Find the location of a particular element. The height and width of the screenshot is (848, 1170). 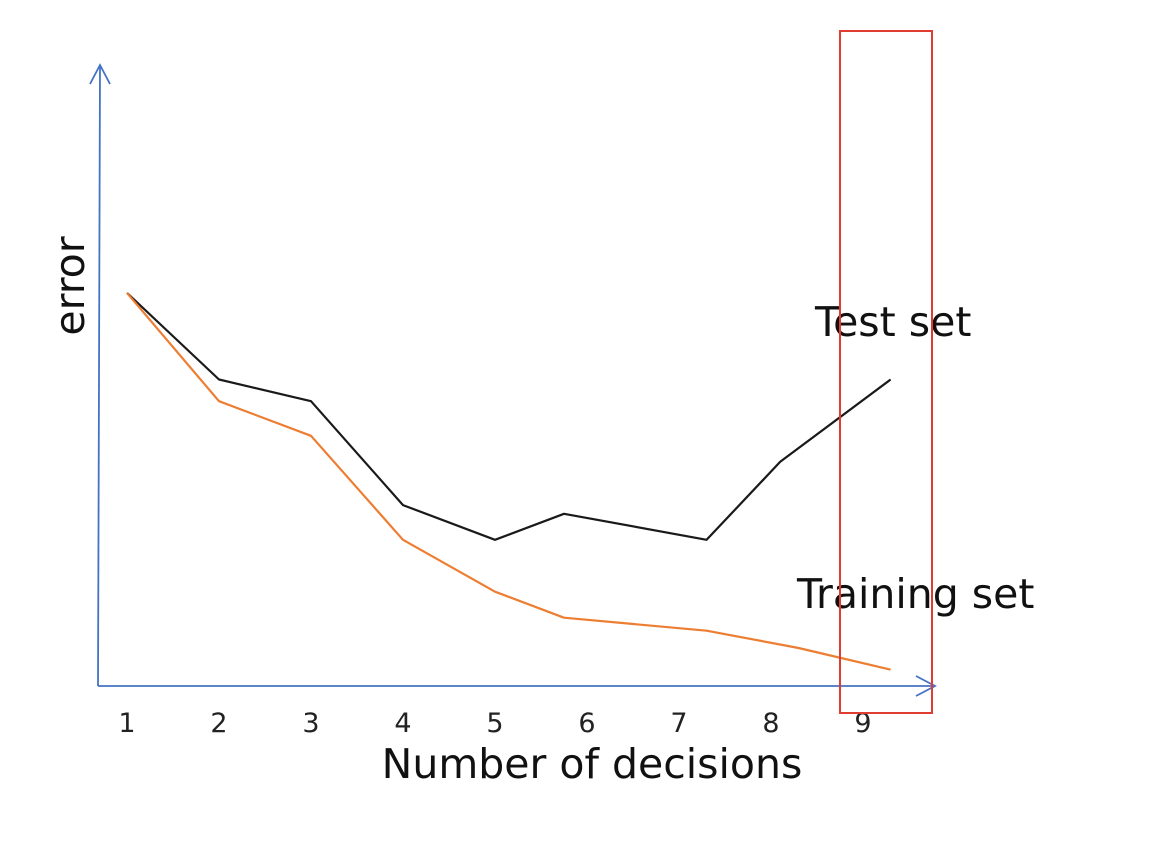

x-tick-label: 5 is located at coordinates (494, 723).